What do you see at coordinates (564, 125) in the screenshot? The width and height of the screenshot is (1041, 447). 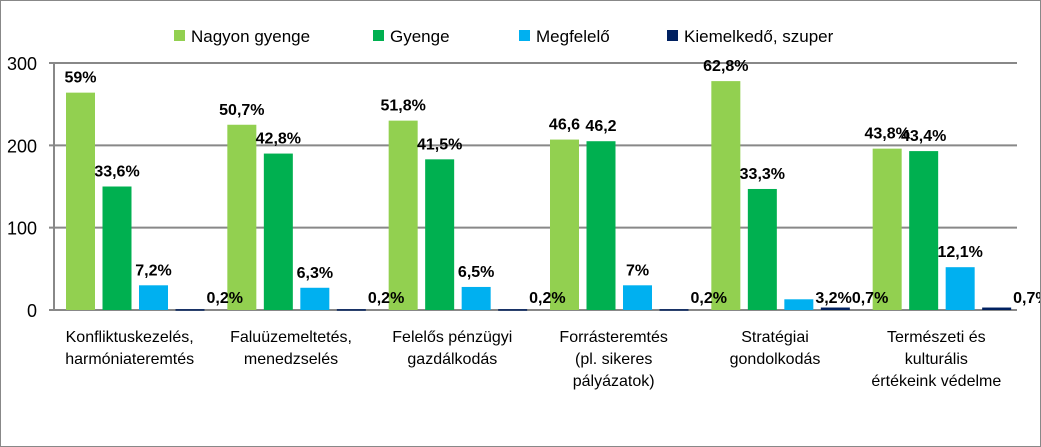 I see `data-label: 46,6` at bounding box center [564, 125].